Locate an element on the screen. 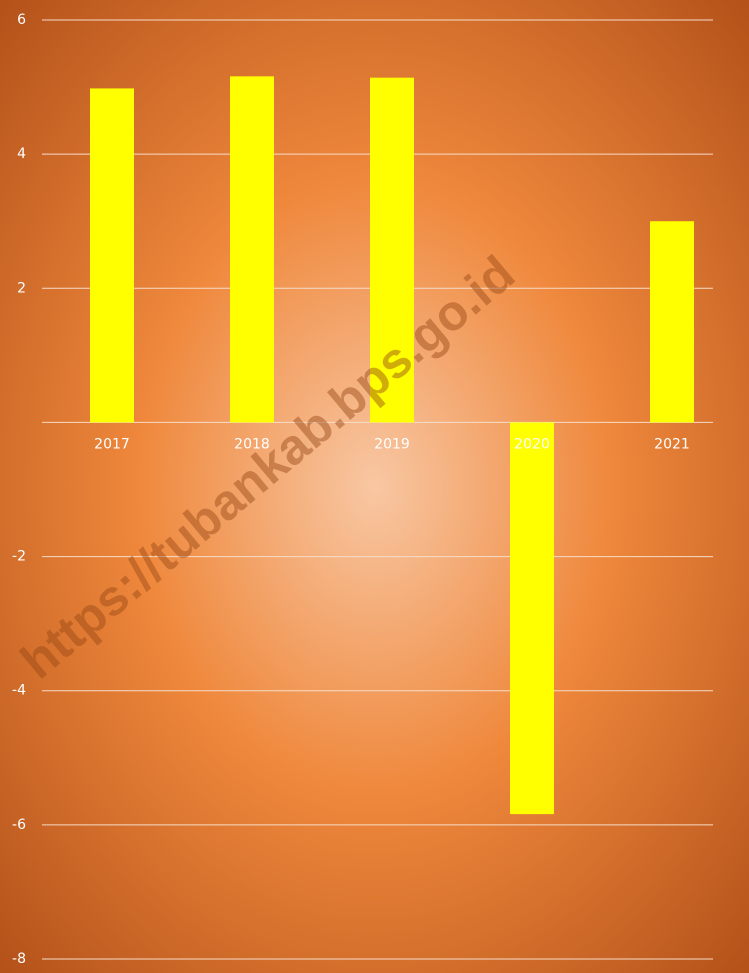  x-tick-label: 2021 is located at coordinates (672, 444).